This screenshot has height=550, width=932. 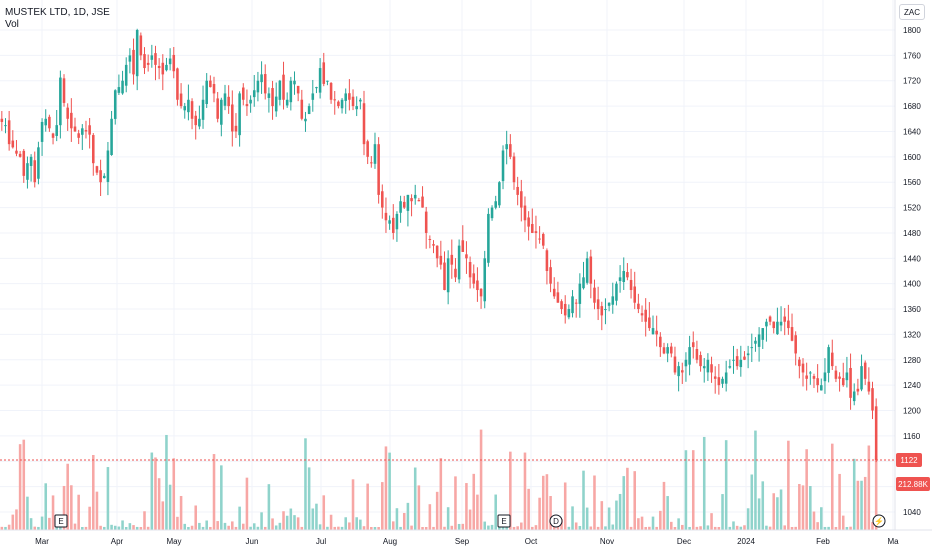 What do you see at coordinates (913, 265) in the screenshot?
I see `price-axis-panel` at bounding box center [913, 265].